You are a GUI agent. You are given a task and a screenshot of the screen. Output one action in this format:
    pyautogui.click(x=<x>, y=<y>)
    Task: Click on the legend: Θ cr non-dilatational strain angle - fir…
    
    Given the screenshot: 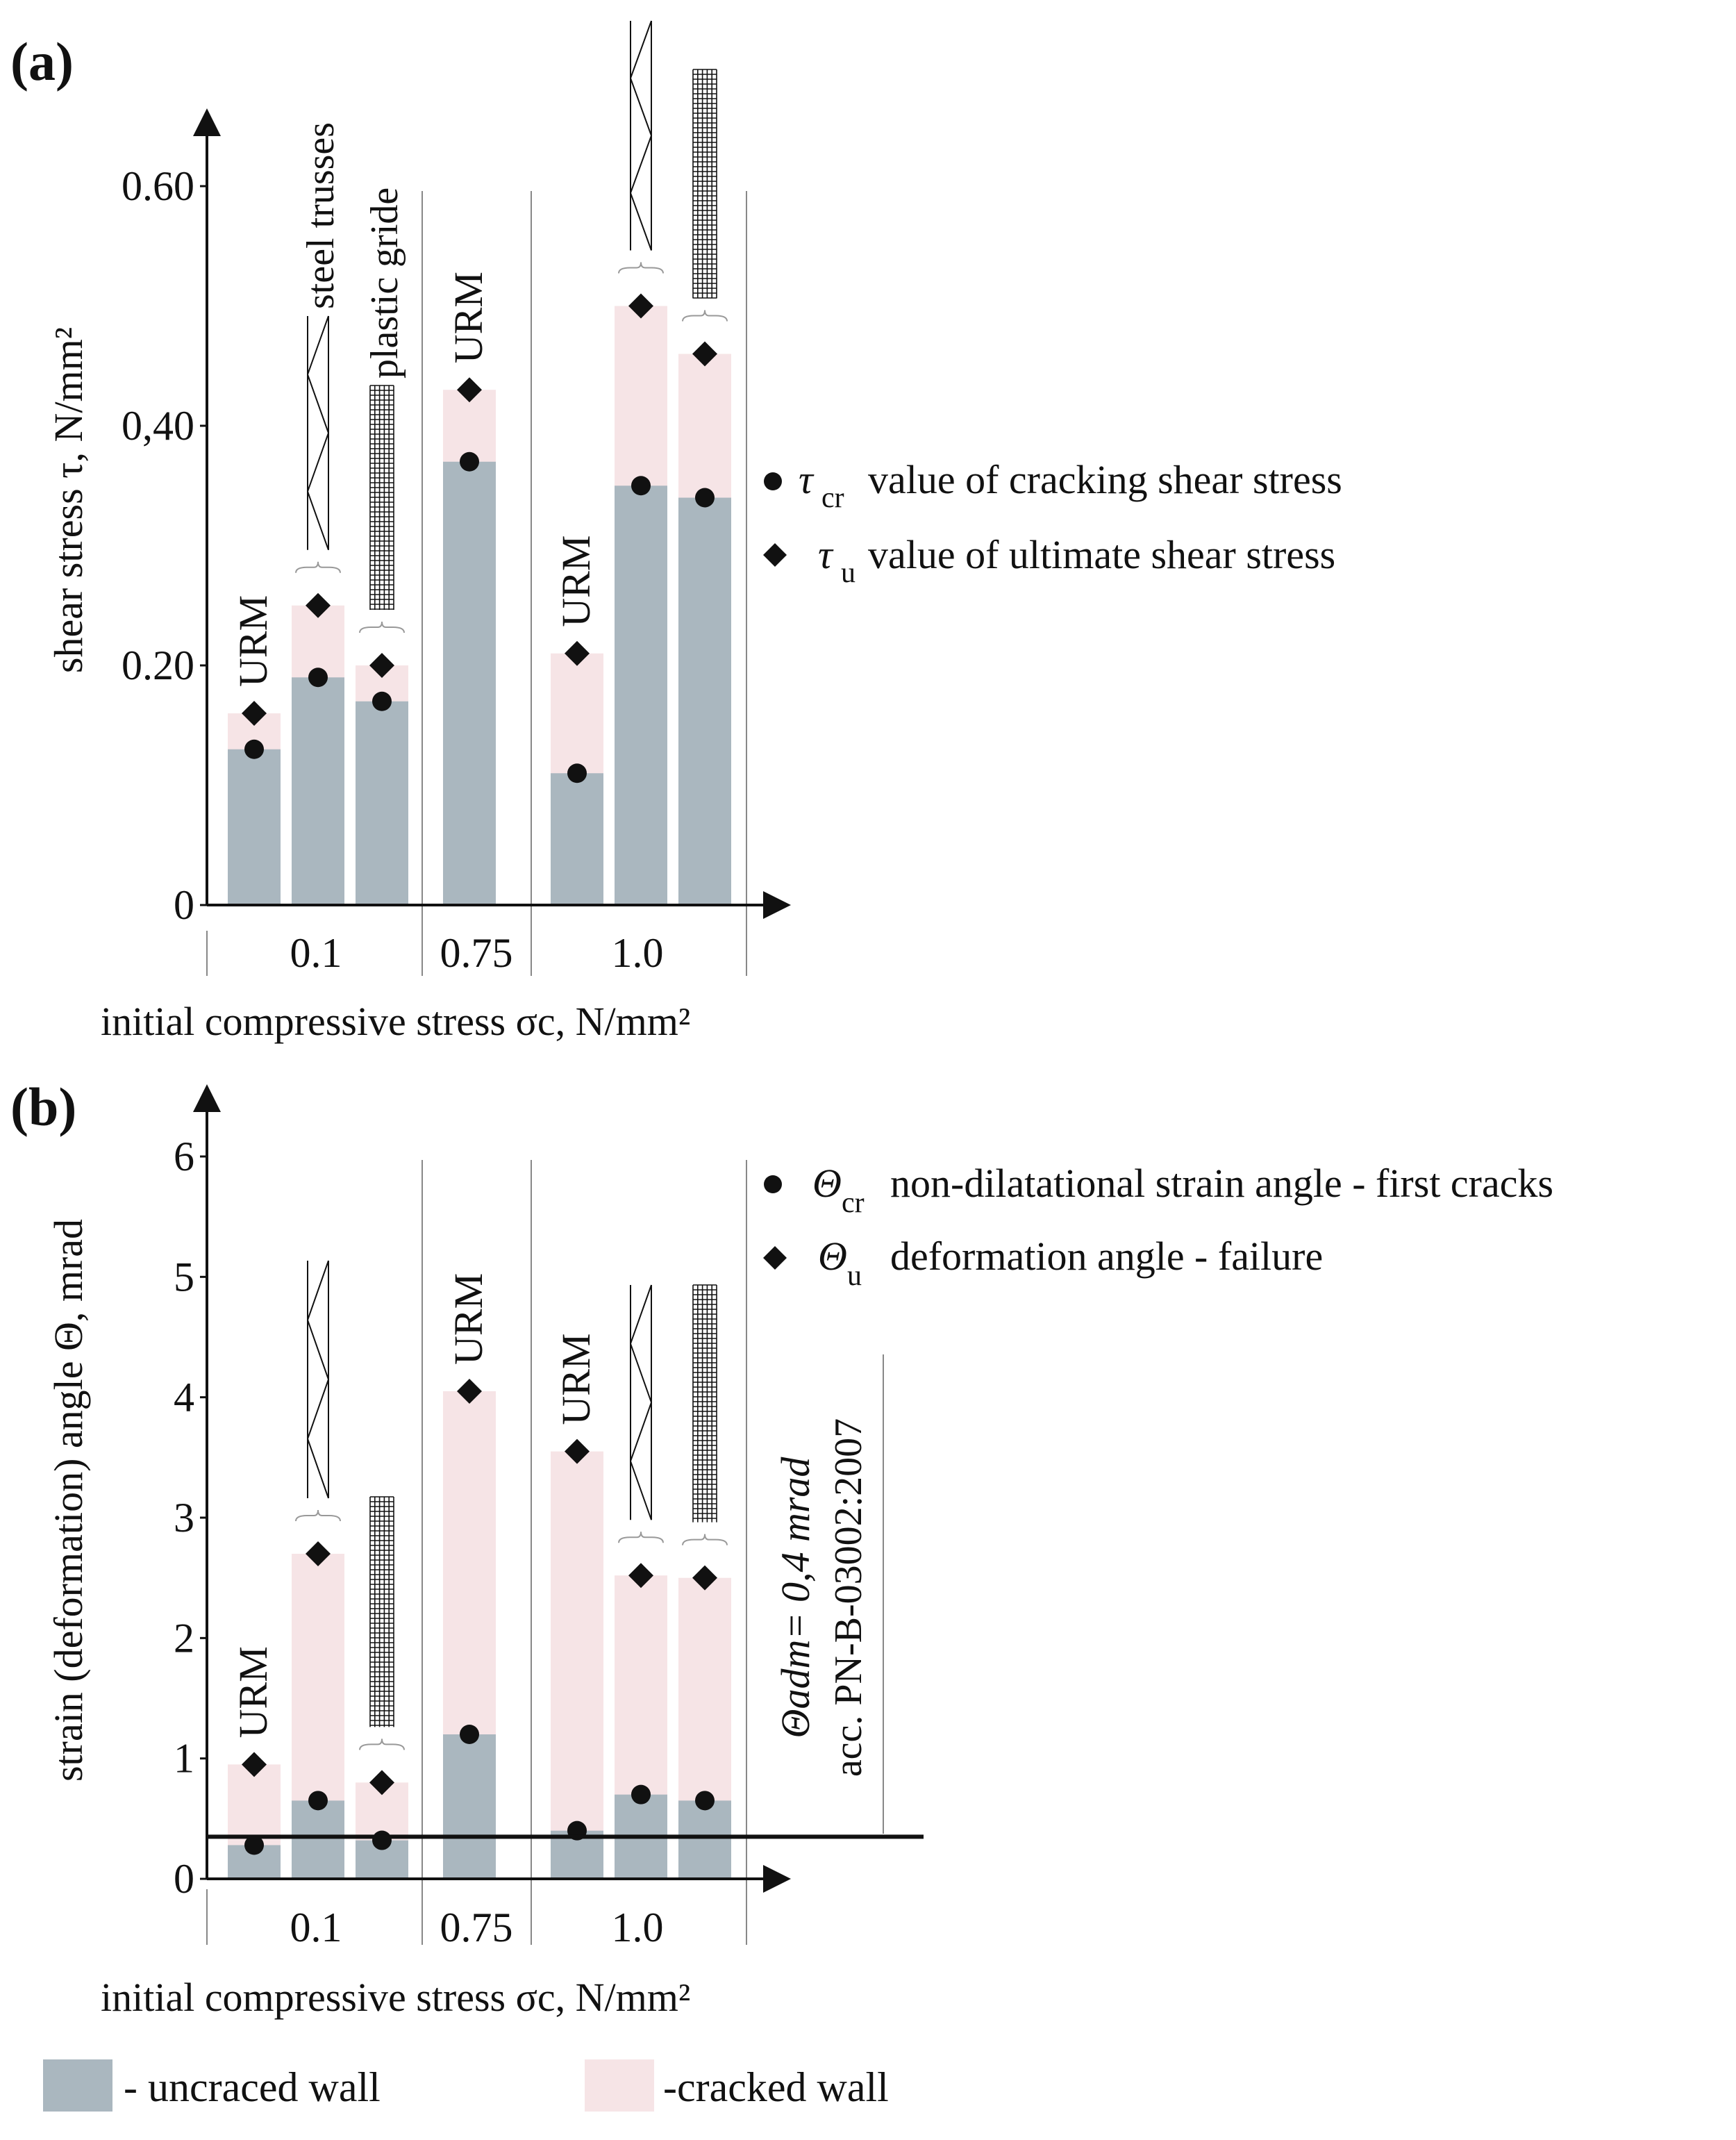 What is the action you would take?
    pyautogui.click(x=1158, y=1226)
    